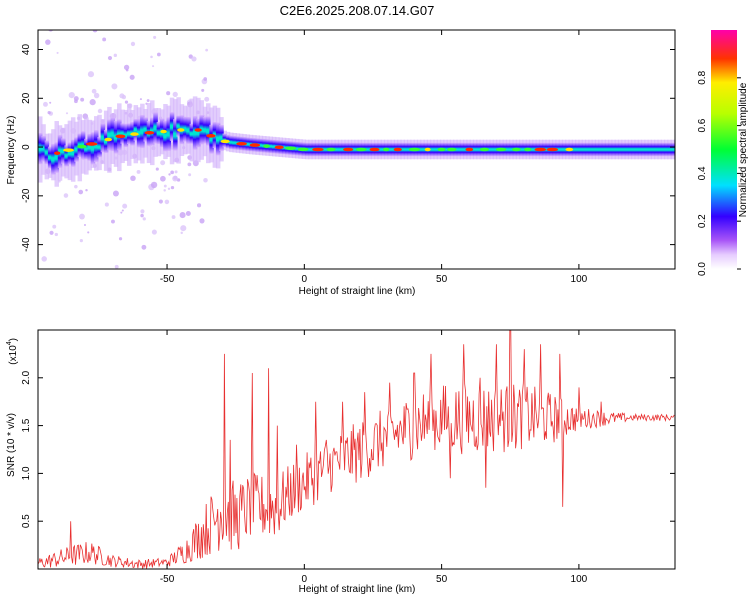 This screenshot has width=750, height=600. Describe the element at coordinates (357, 589) in the screenshot. I see `snr-x-label: Height of straight line (km)` at that location.